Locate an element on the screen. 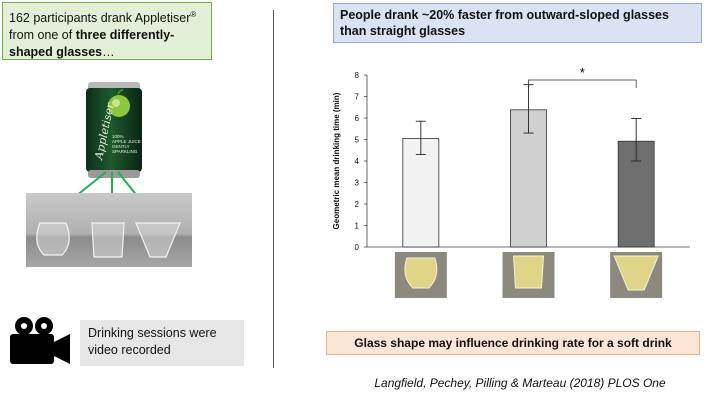 This screenshot has height=400, width=720. glass-thumbnails is located at coordinates (528, 275).